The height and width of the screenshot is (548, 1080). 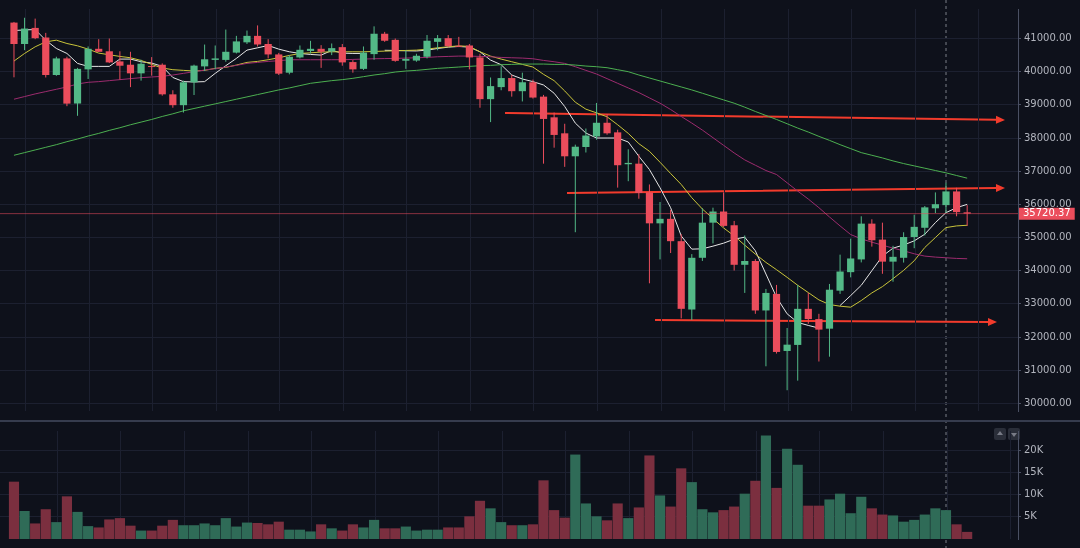 I want to click on y-tick-label: 35000.00, so click(x=1048, y=237).